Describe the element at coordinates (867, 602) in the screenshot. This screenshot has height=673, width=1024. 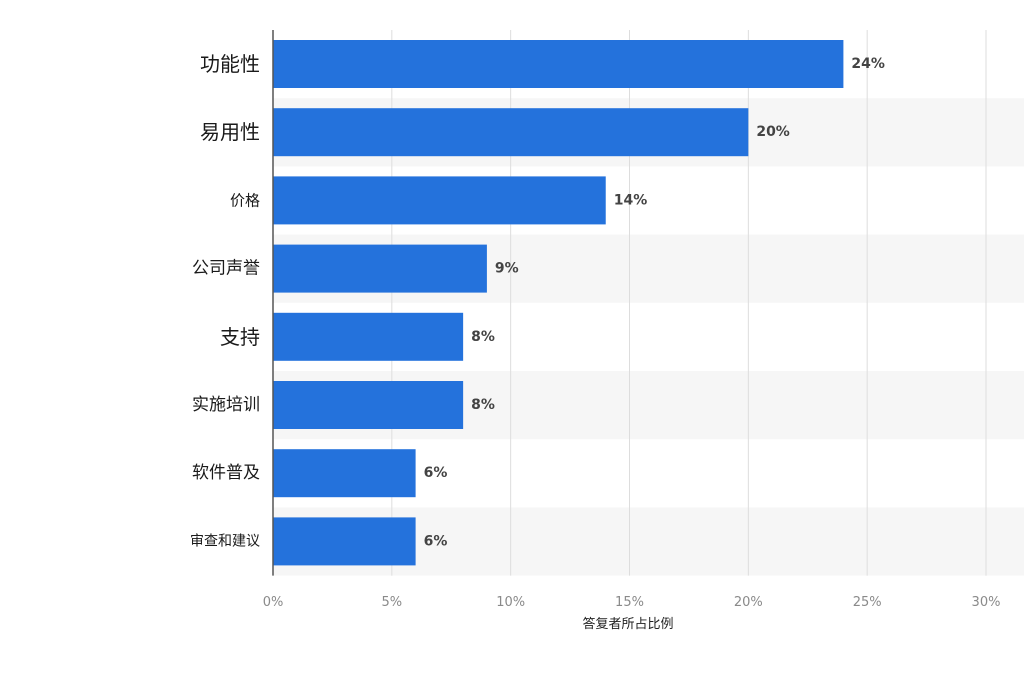
I see `x-tick-label: 25%` at that location.